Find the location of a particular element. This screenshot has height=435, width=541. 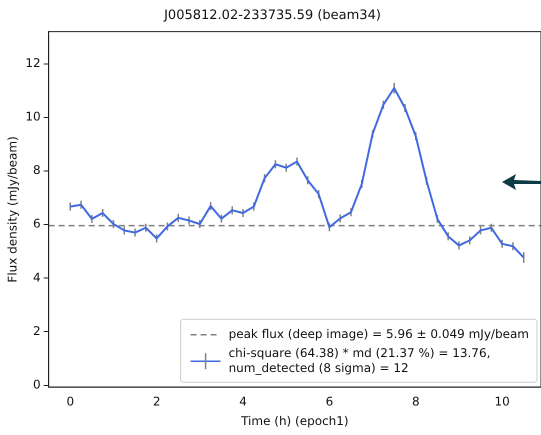

y-tick-label: 0 is located at coordinates (37, 384).